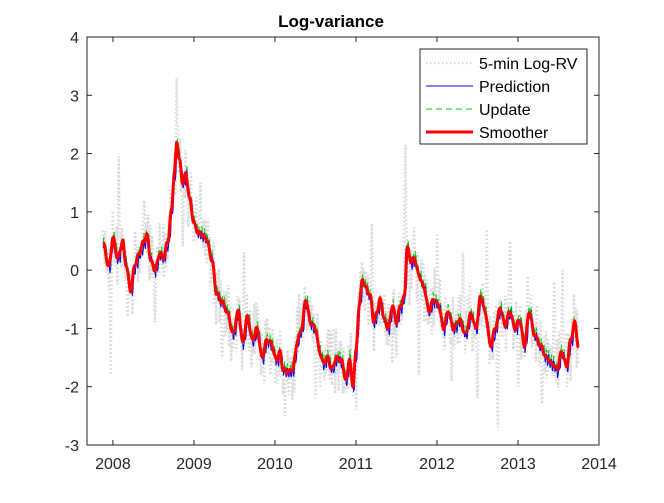  Describe the element at coordinates (599, 464) in the screenshot. I see `x-tick-label: 2014` at that location.